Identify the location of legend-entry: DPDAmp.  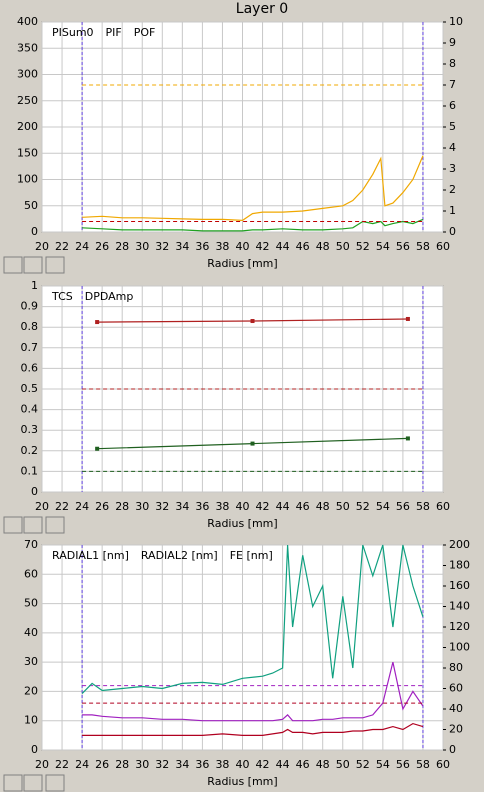
(109, 296).